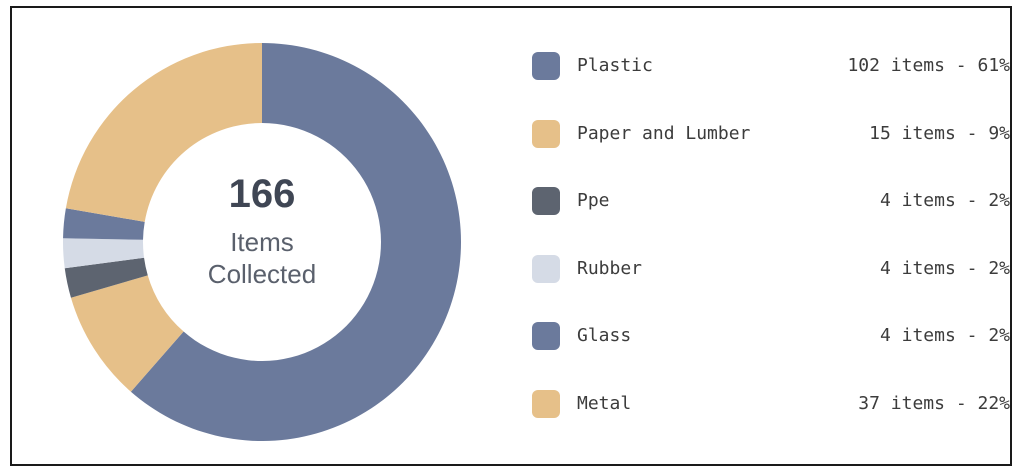 This screenshot has height=466, width=1021. I want to click on legend-value: 15 items - 9%, so click(939, 133).